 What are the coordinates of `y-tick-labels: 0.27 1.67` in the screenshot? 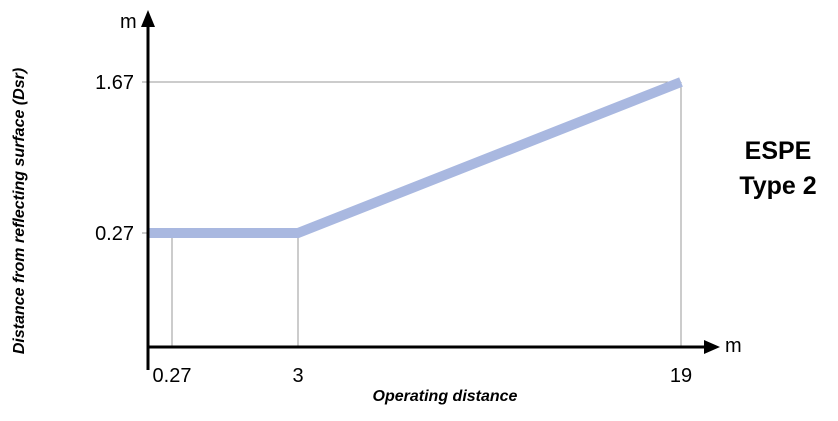 It's located at (114, 158).